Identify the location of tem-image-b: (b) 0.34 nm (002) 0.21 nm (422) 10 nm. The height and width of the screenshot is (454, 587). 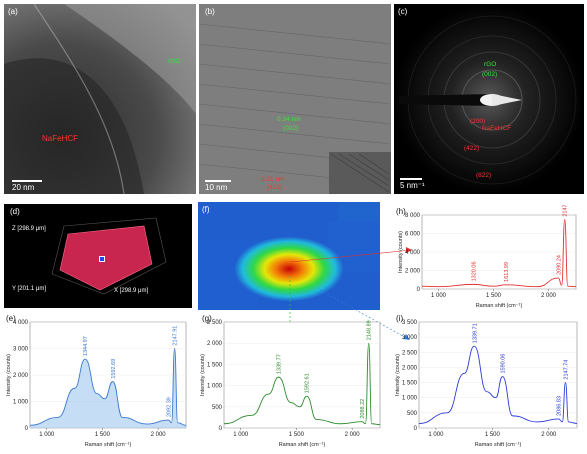
(295, 99).